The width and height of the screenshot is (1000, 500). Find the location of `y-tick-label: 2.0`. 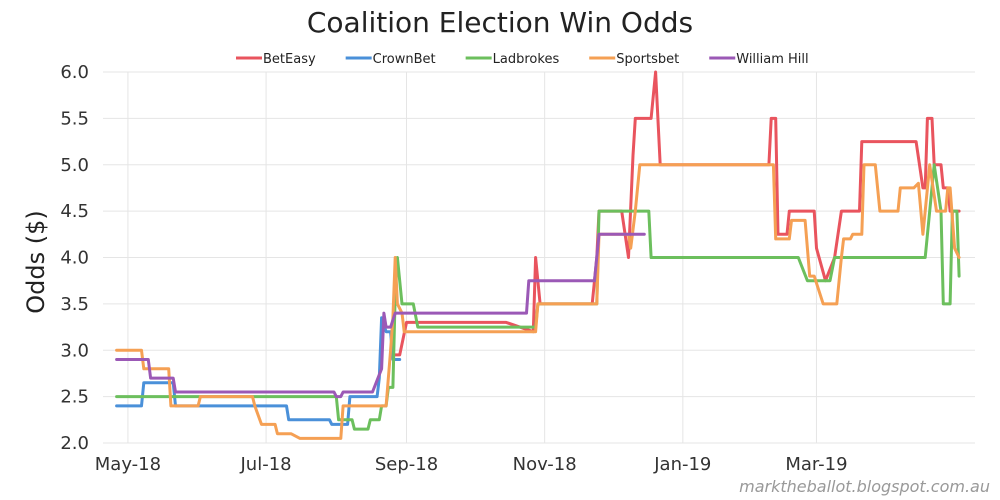

y-tick-label: 2.0 is located at coordinates (74, 443).